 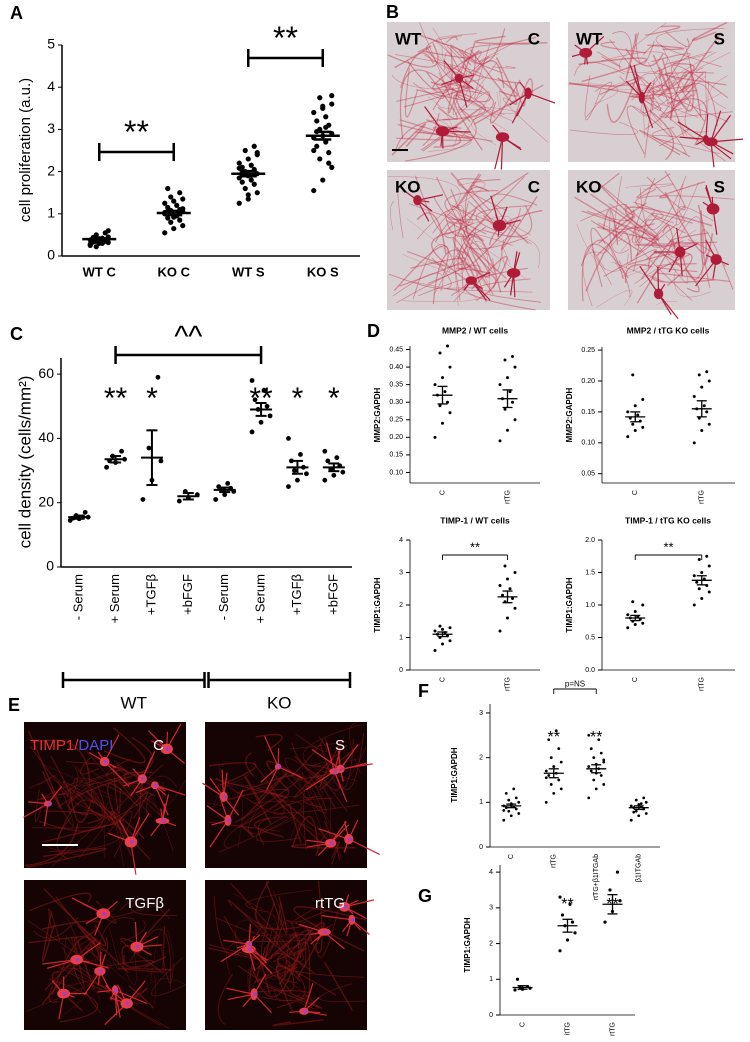 I want to click on y-tick-label: 3, so click(x=481, y=713).